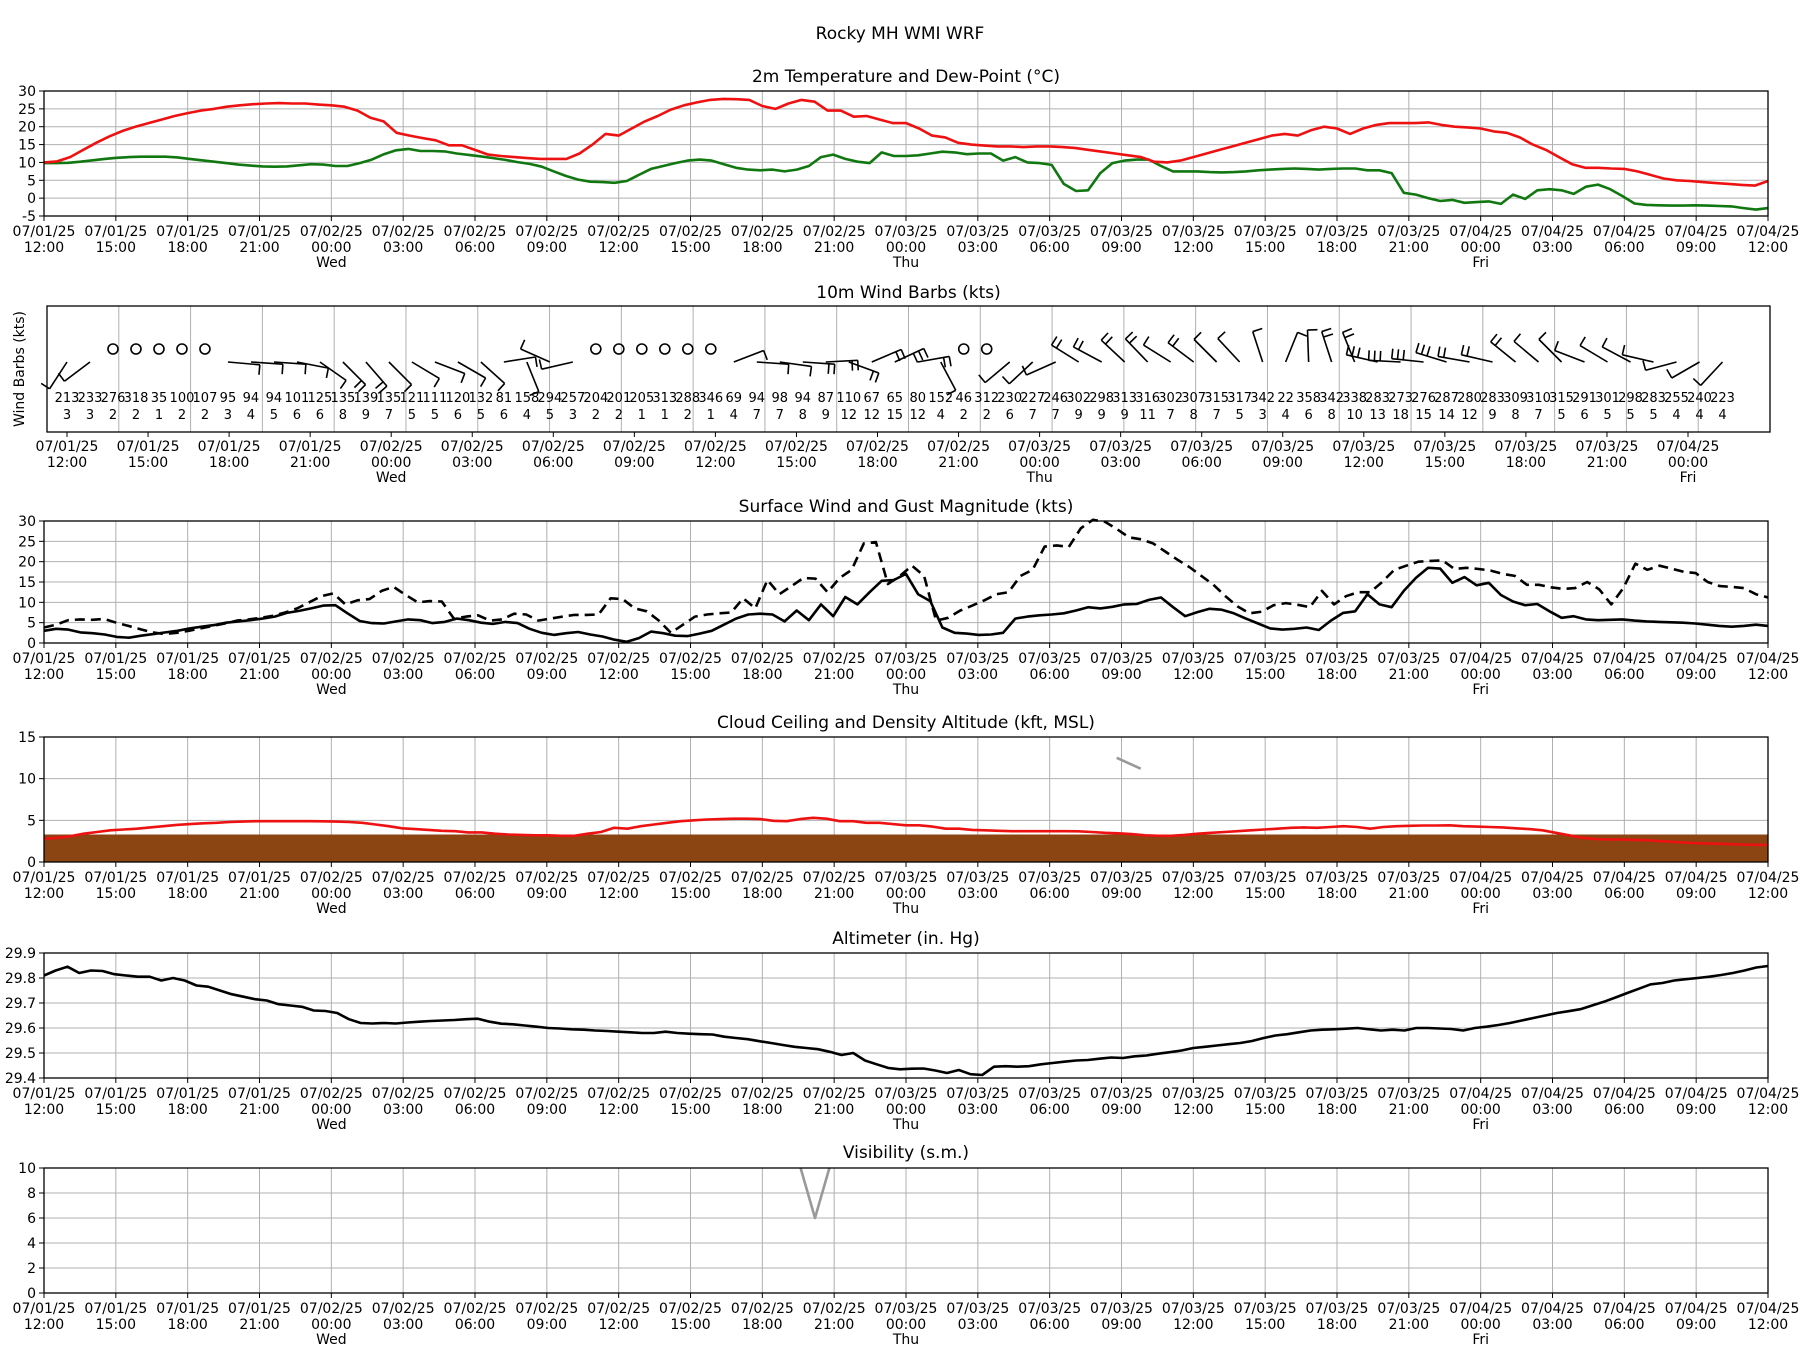 The image size is (1800, 1350). I want to click on day-label: Fri, so click(1688, 478).